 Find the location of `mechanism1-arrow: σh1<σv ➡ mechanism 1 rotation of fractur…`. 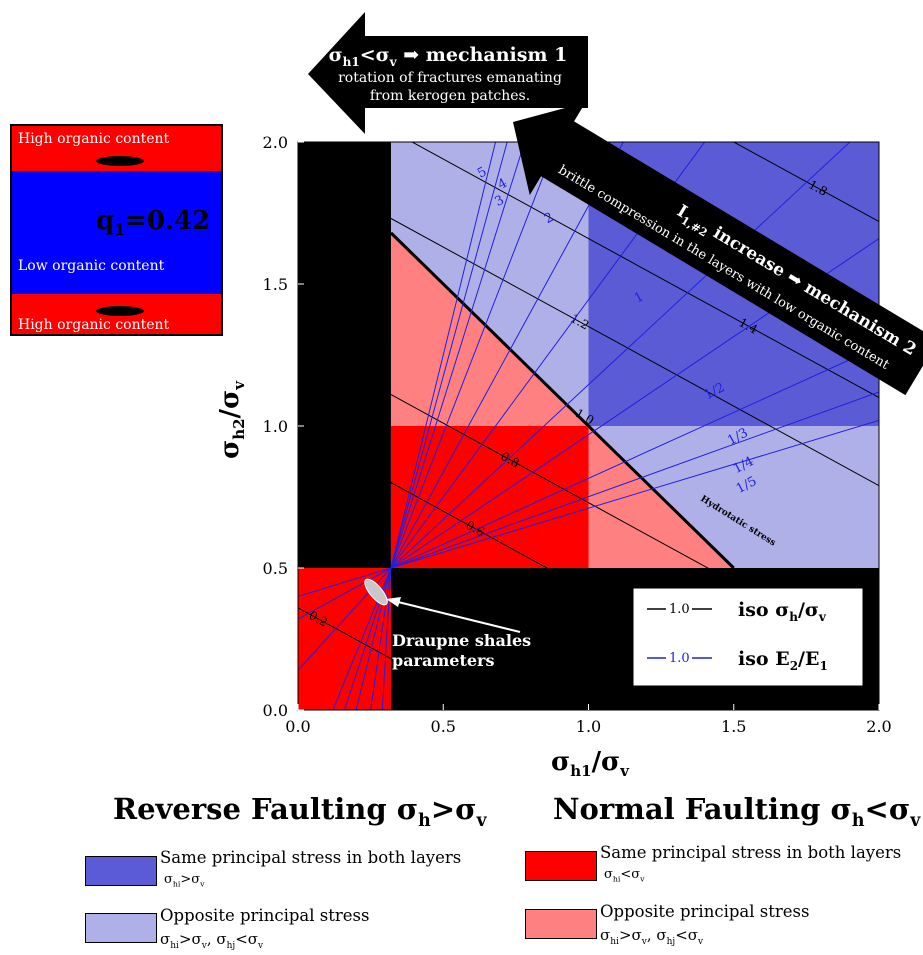

mechanism1-arrow: σh1<σv ➡ mechanism 1 rotation of fractur… is located at coordinates (448, 73).